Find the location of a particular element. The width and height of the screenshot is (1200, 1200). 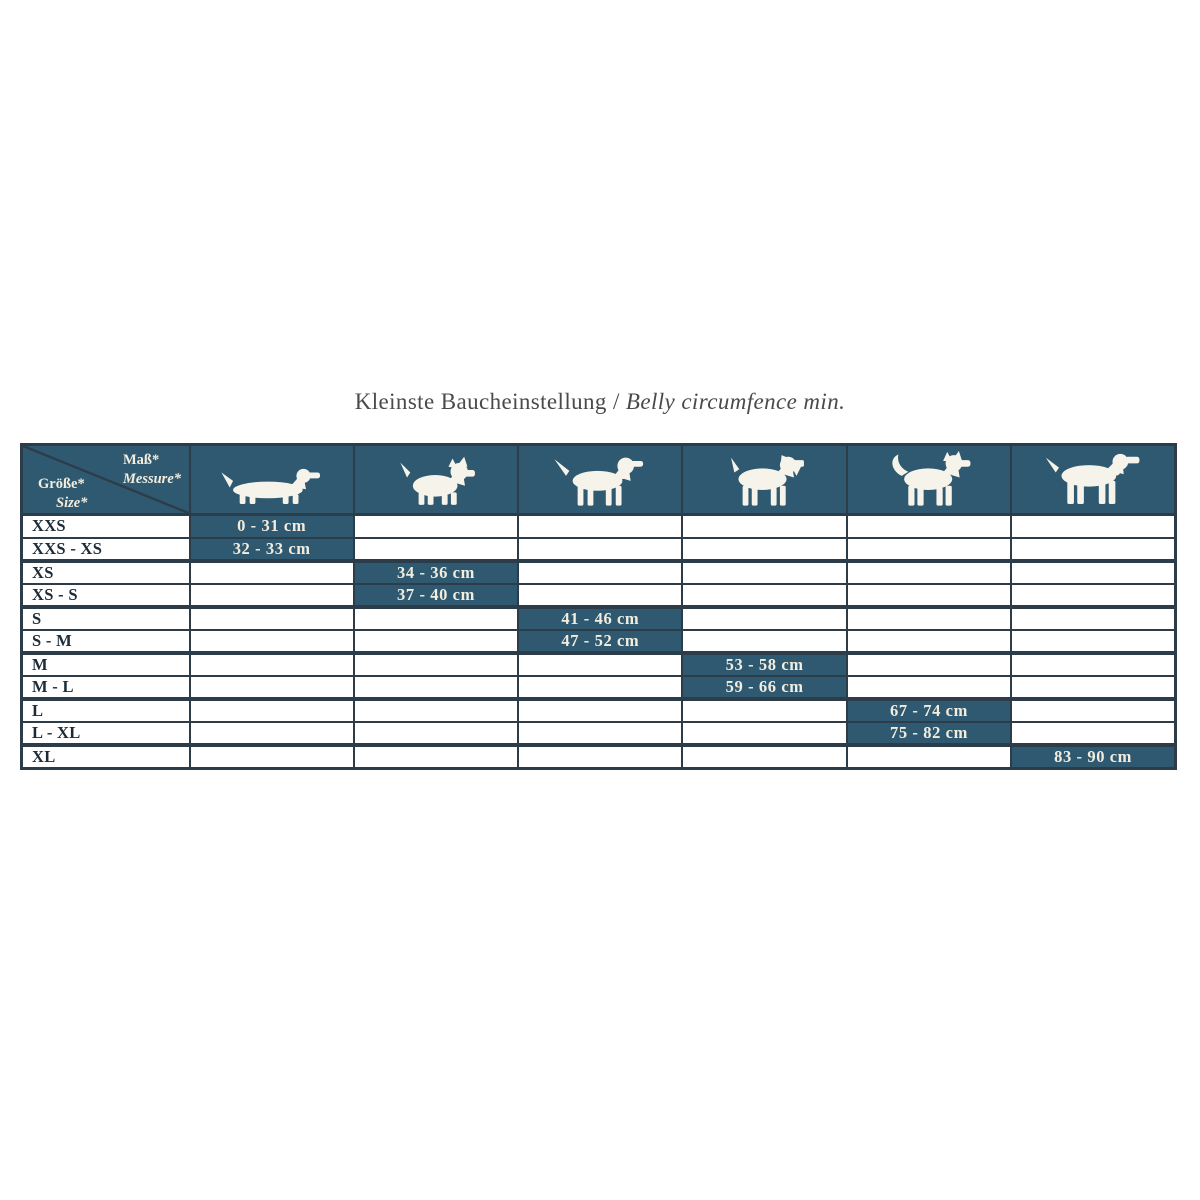

size-label-cell: S is located at coordinates (105, 617).